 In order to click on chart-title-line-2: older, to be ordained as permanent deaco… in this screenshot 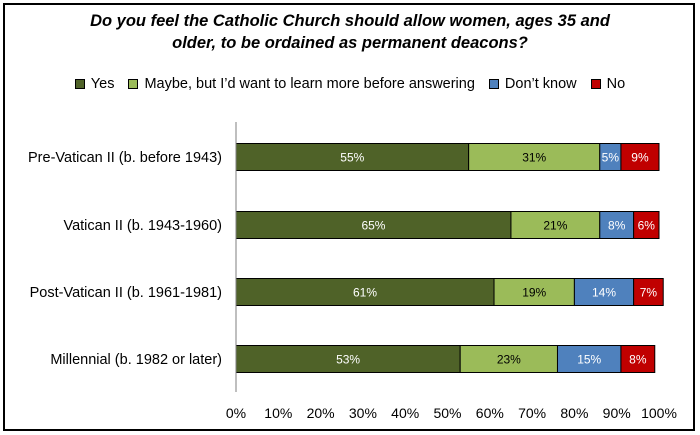, I will do `click(350, 43)`.